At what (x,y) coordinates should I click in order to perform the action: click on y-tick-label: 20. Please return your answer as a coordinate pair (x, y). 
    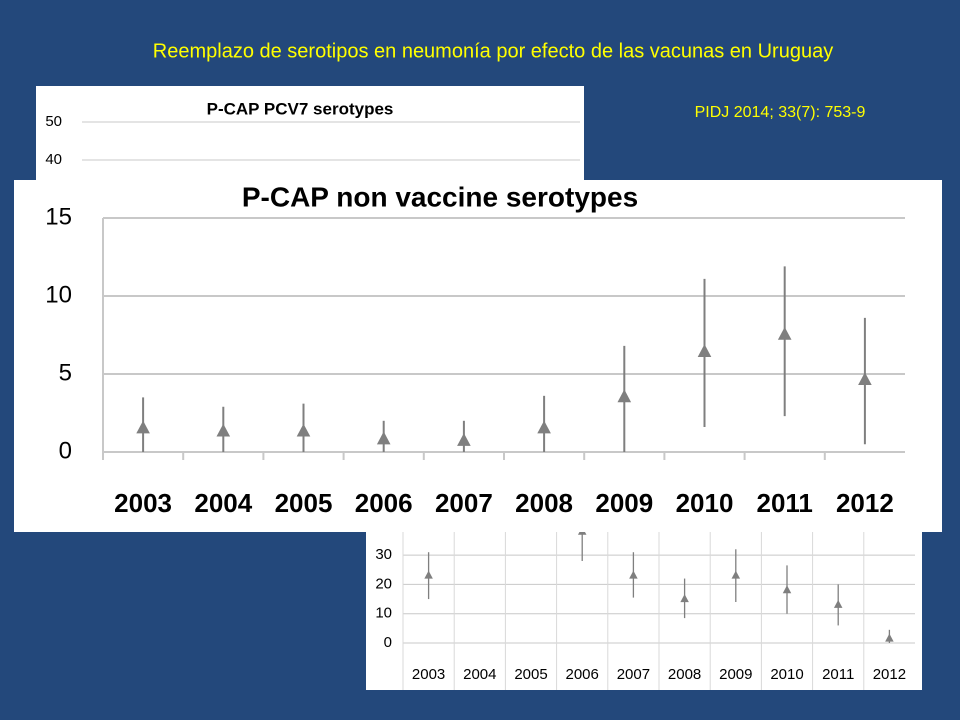
    Looking at the image, I should click on (383, 583).